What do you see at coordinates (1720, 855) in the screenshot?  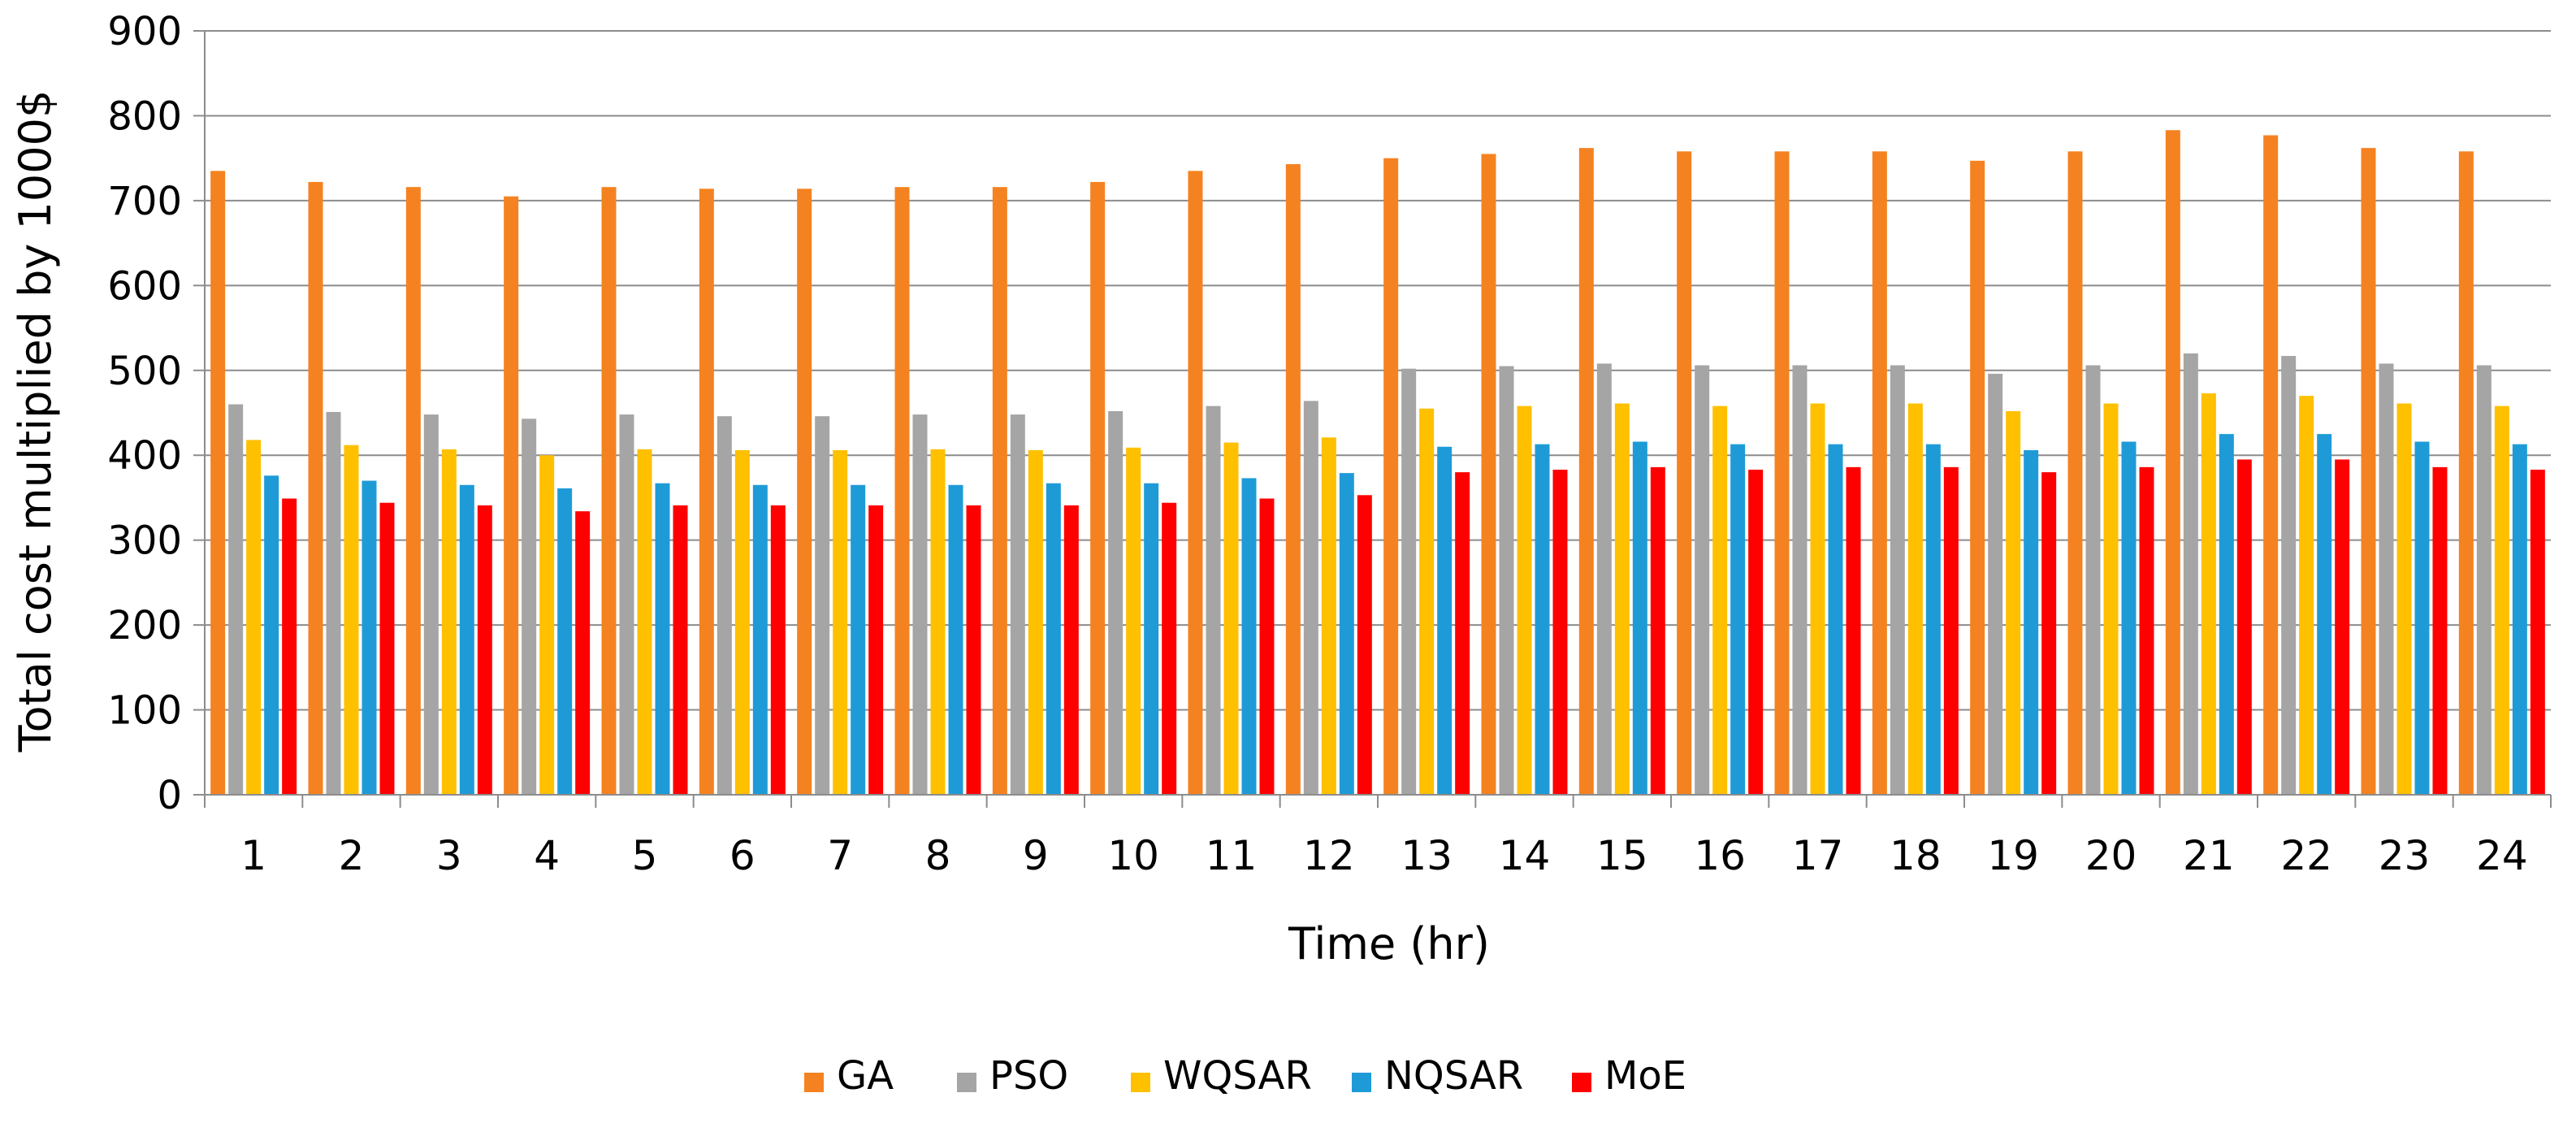 I see `x-tick-label: 16` at bounding box center [1720, 855].